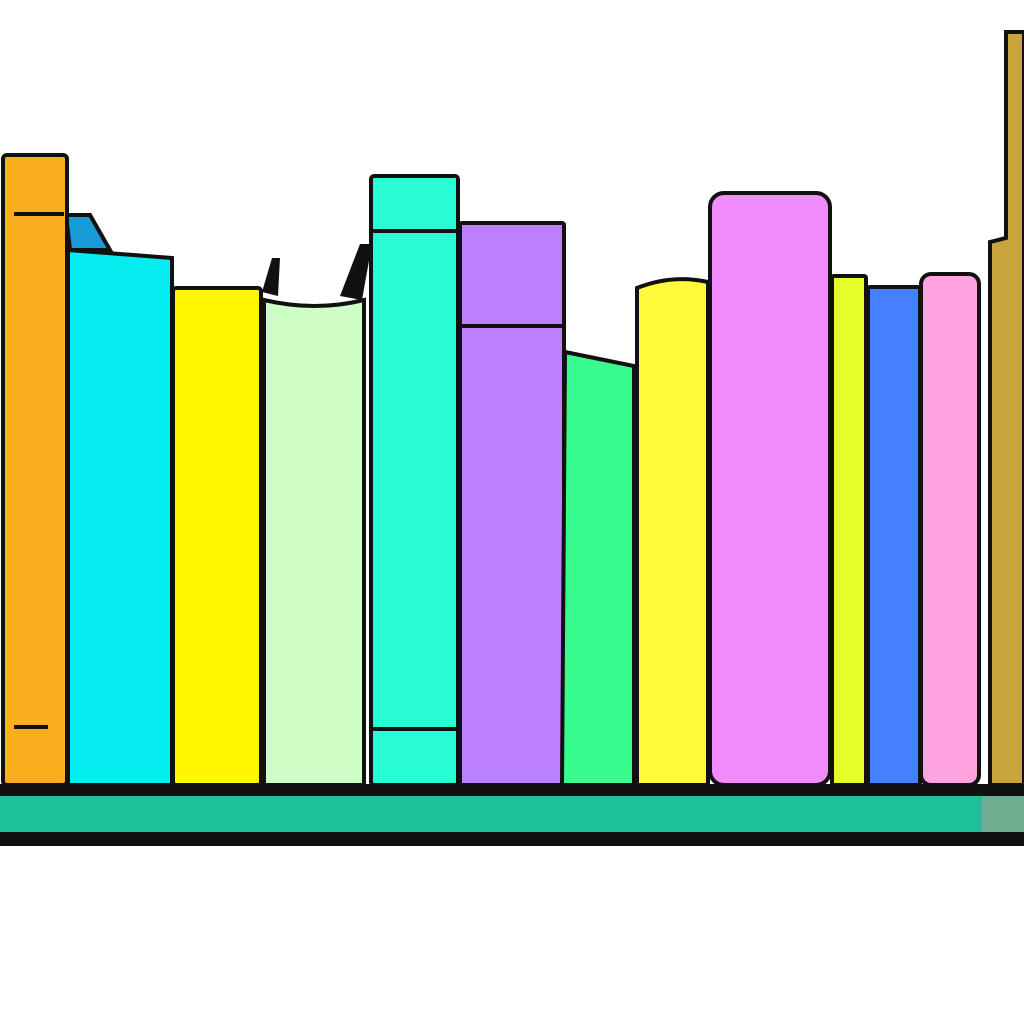 The height and width of the screenshot is (1024, 1024). What do you see at coordinates (35, 470) in the screenshot?
I see `orange-book` at bounding box center [35, 470].